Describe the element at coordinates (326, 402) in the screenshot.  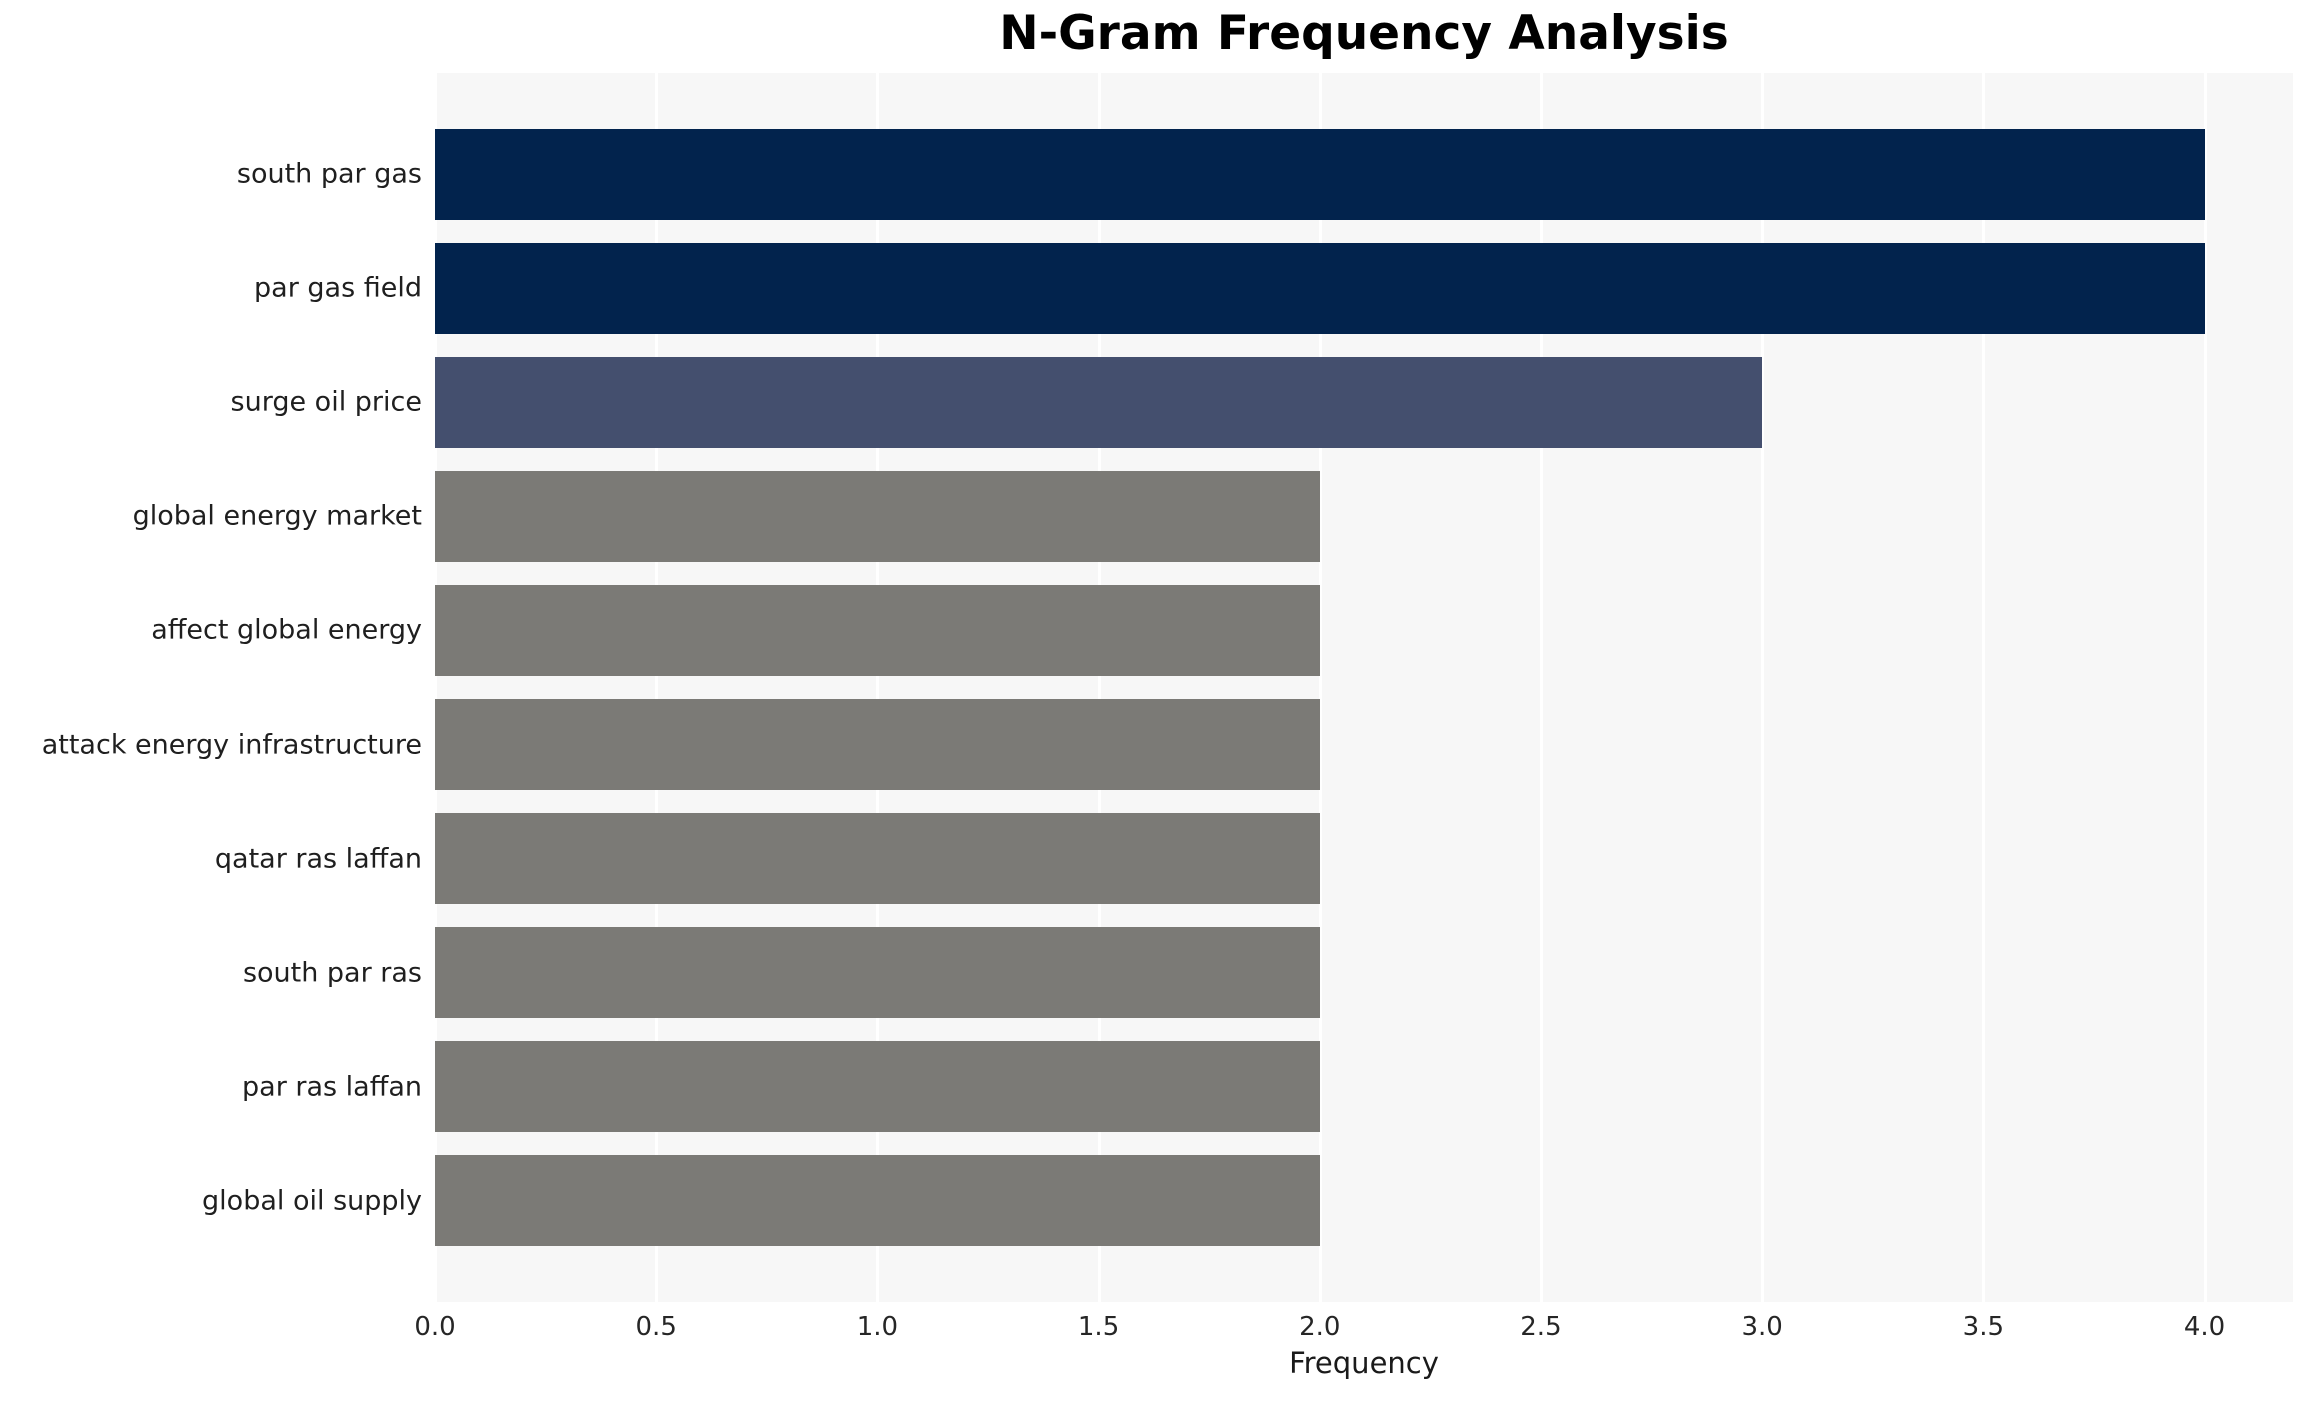
I see `y-tick-label: surge oil price` at that location.